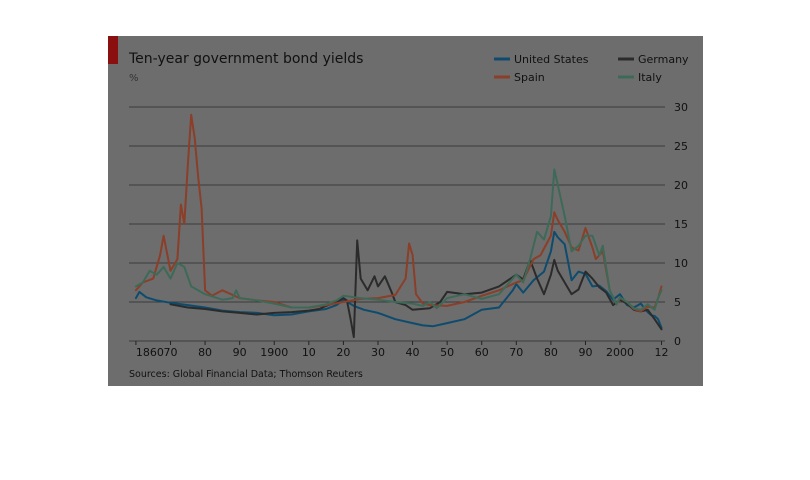 This screenshot has height=480, width=810. I want to click on y-tick-label: 5, so click(677, 302).